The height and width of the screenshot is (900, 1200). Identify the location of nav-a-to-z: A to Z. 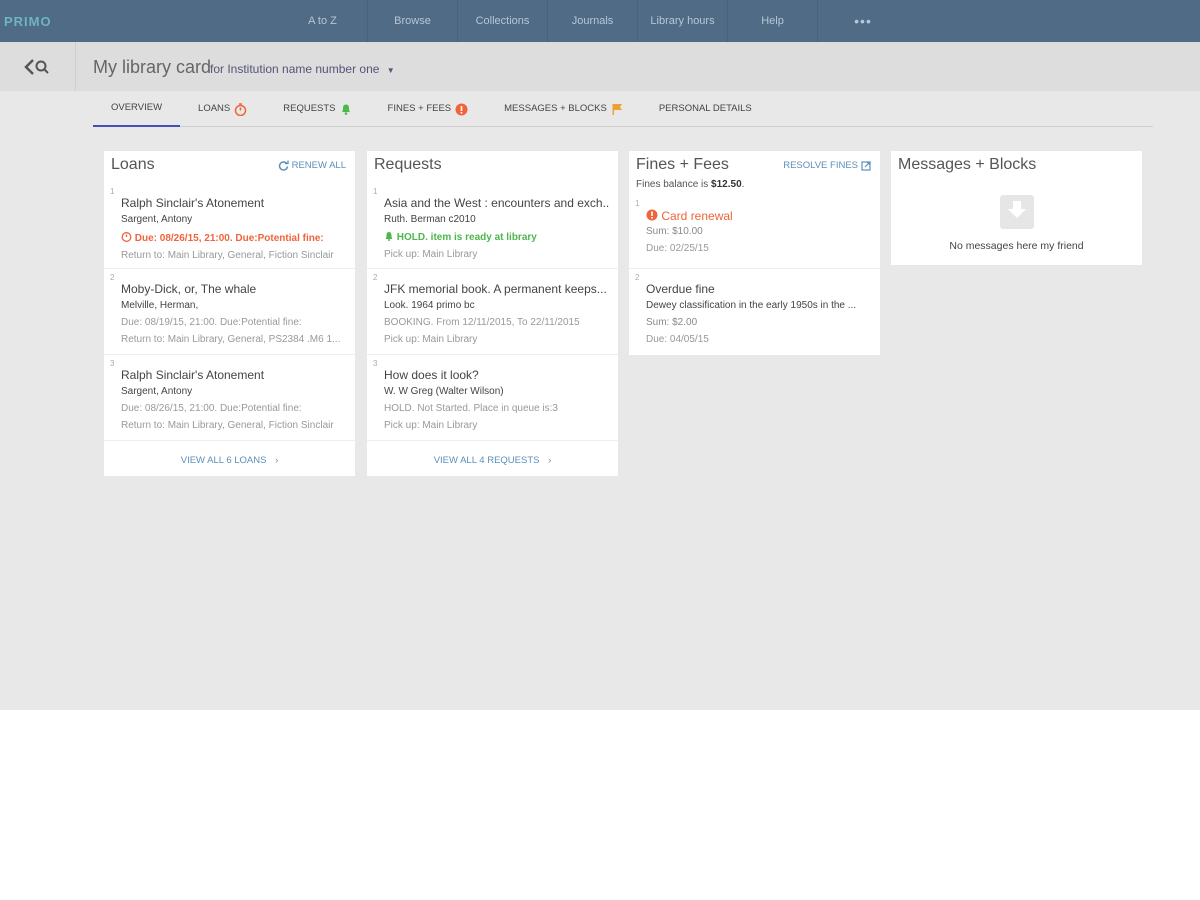
(323, 21).